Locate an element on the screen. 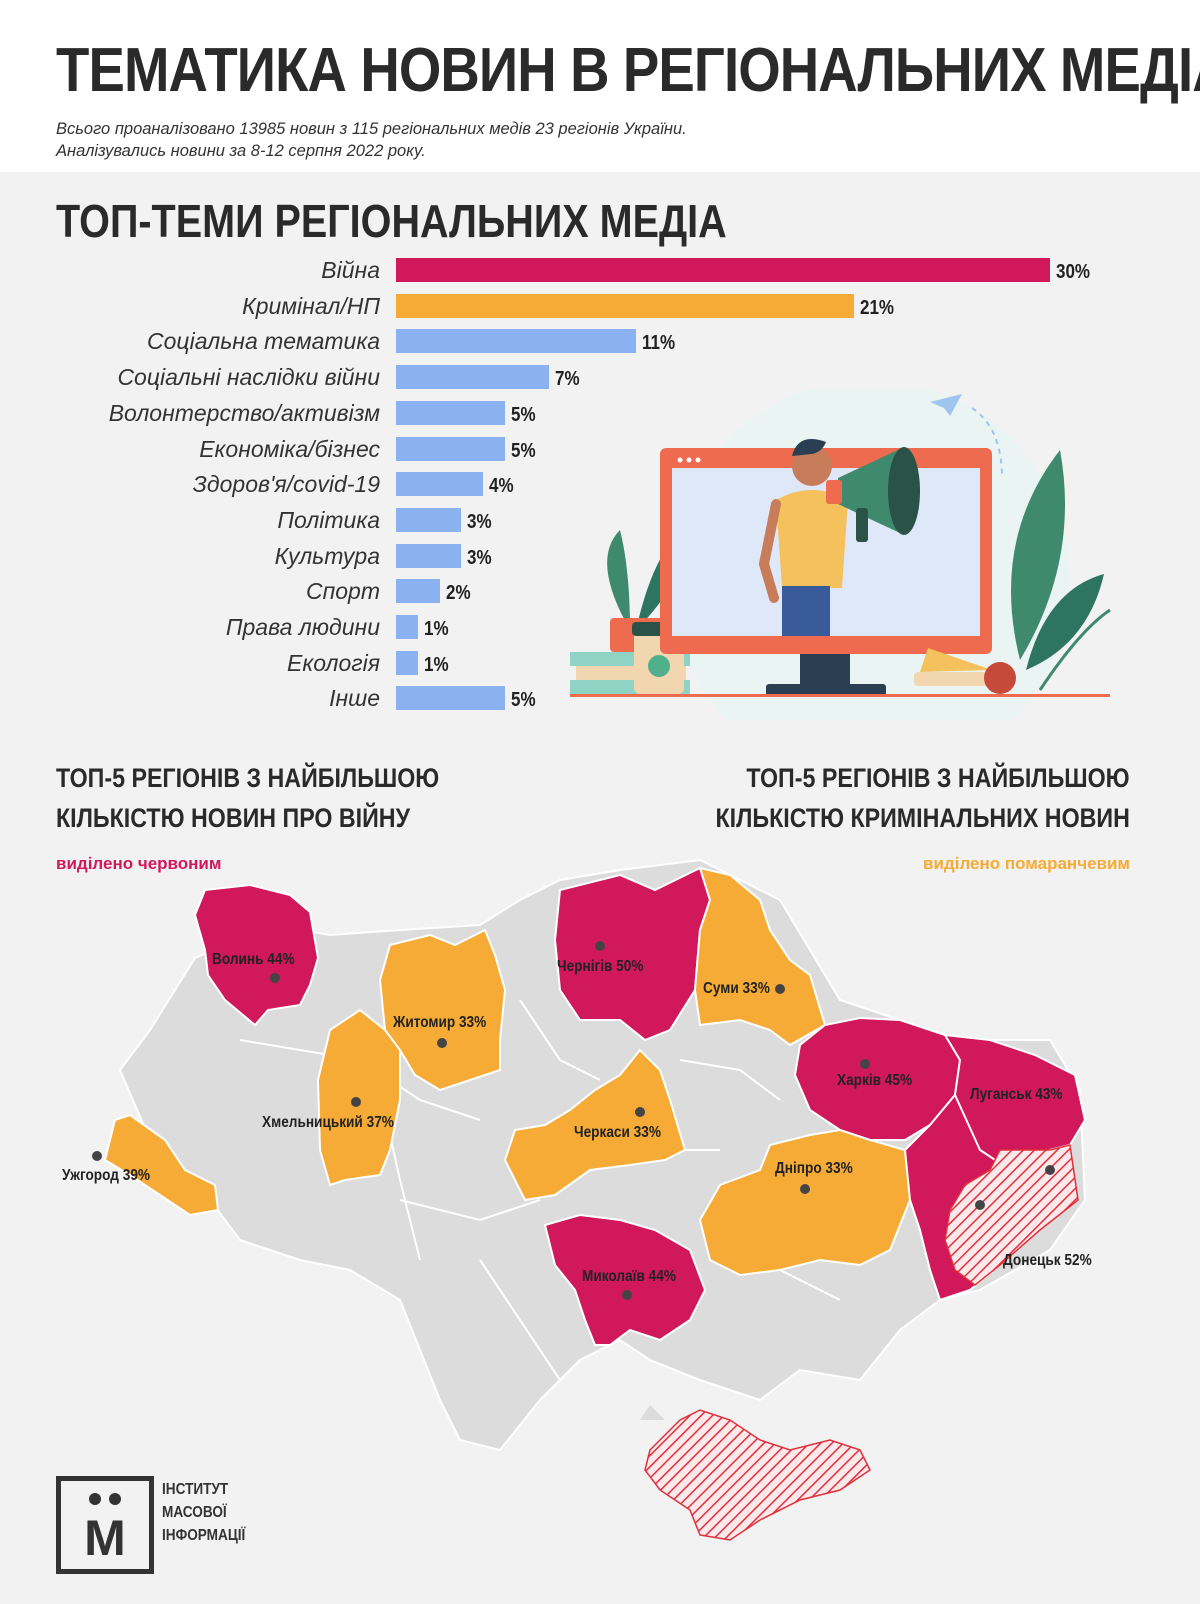  megaphone-monitor-illustration is located at coordinates (840, 555).